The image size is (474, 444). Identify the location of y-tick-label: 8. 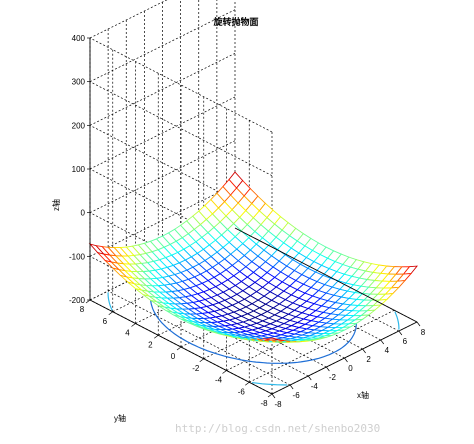
(82, 309).